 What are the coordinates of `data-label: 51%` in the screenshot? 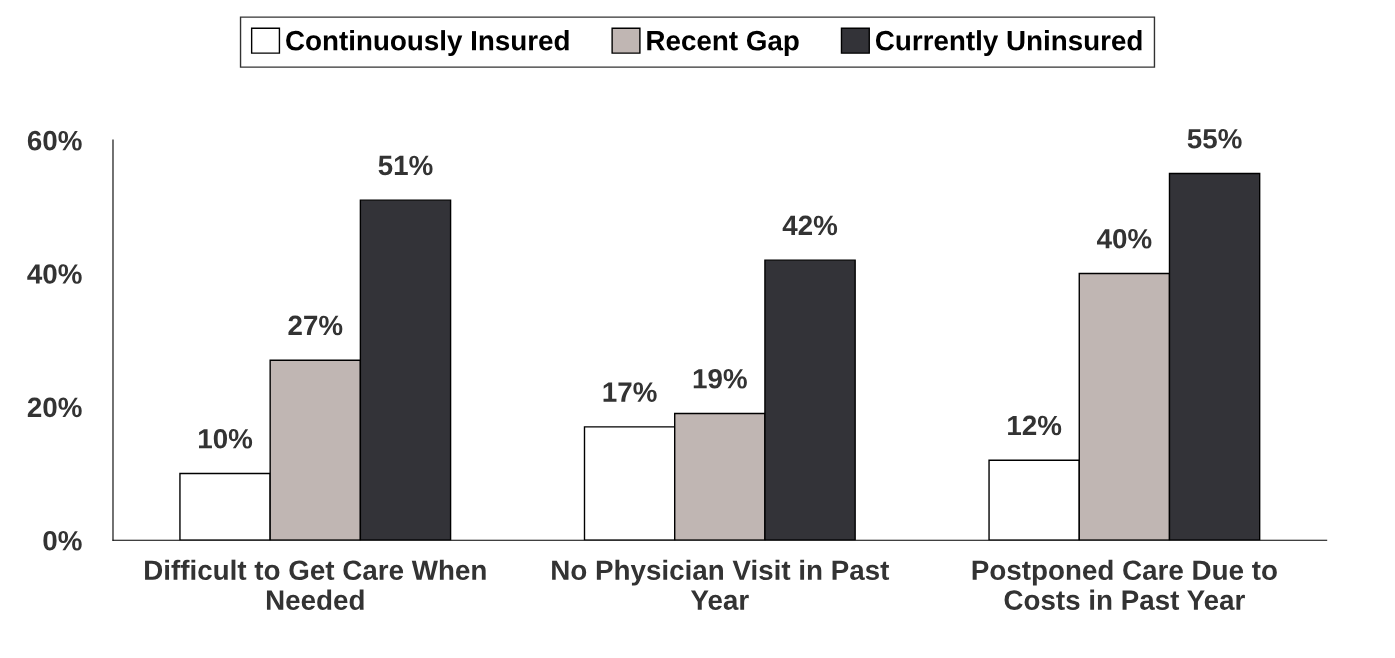 It's located at (405, 165).